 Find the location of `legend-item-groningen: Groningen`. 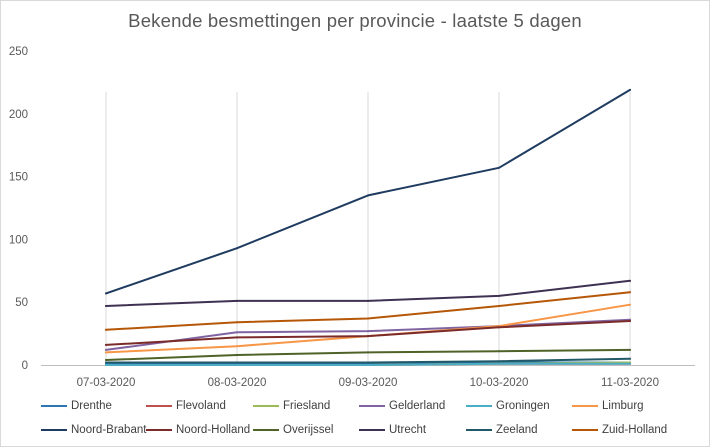

legend-item-groningen: Groningen is located at coordinates (508, 406).